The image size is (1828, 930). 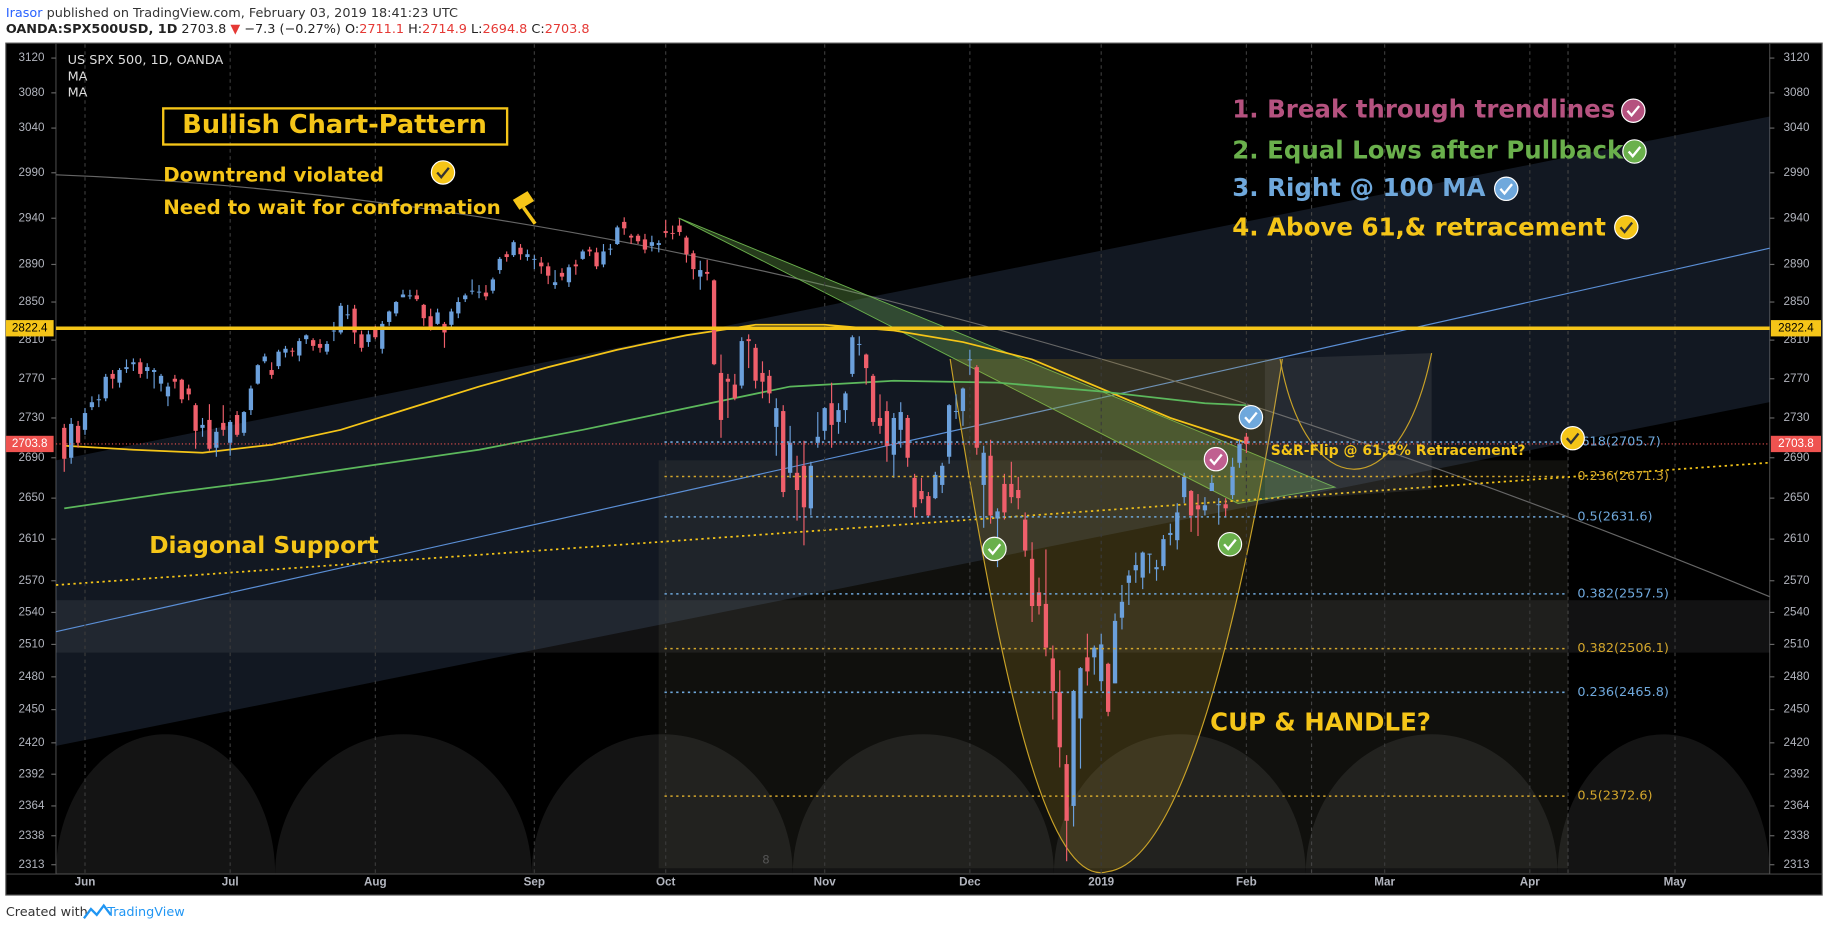 What do you see at coordinates (1623, 692) in the screenshot?
I see `fib-label: 0.236(2465.8)` at bounding box center [1623, 692].